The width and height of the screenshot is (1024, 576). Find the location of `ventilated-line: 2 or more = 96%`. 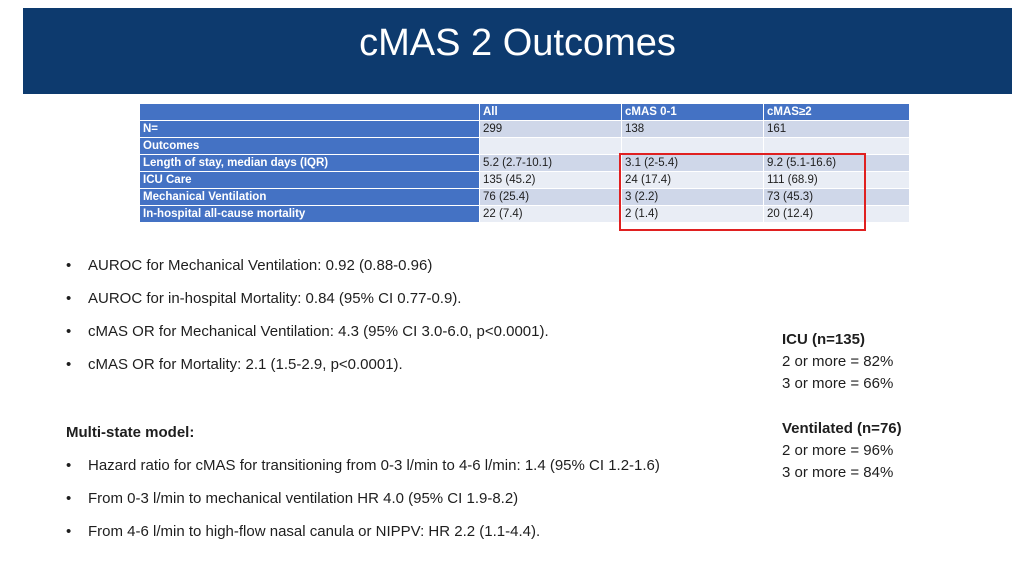

ventilated-line: 2 or more = 96% is located at coordinates (838, 450).